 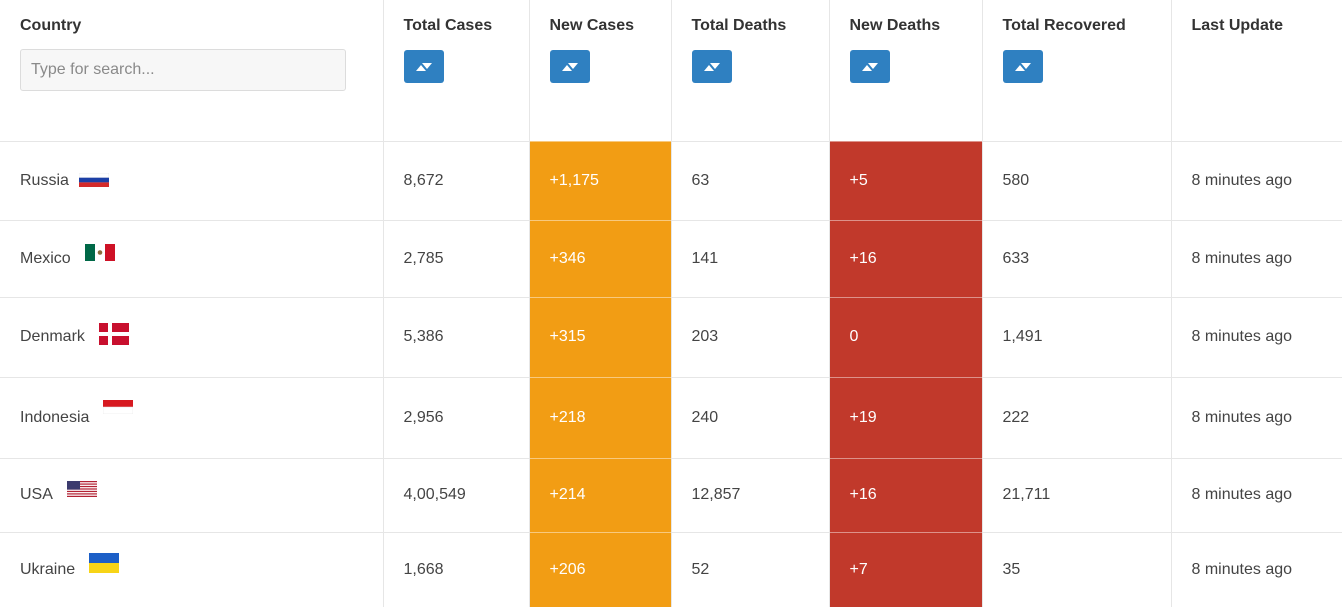 What do you see at coordinates (1076, 258) in the screenshot?
I see `total-recovered-cell: 633` at bounding box center [1076, 258].